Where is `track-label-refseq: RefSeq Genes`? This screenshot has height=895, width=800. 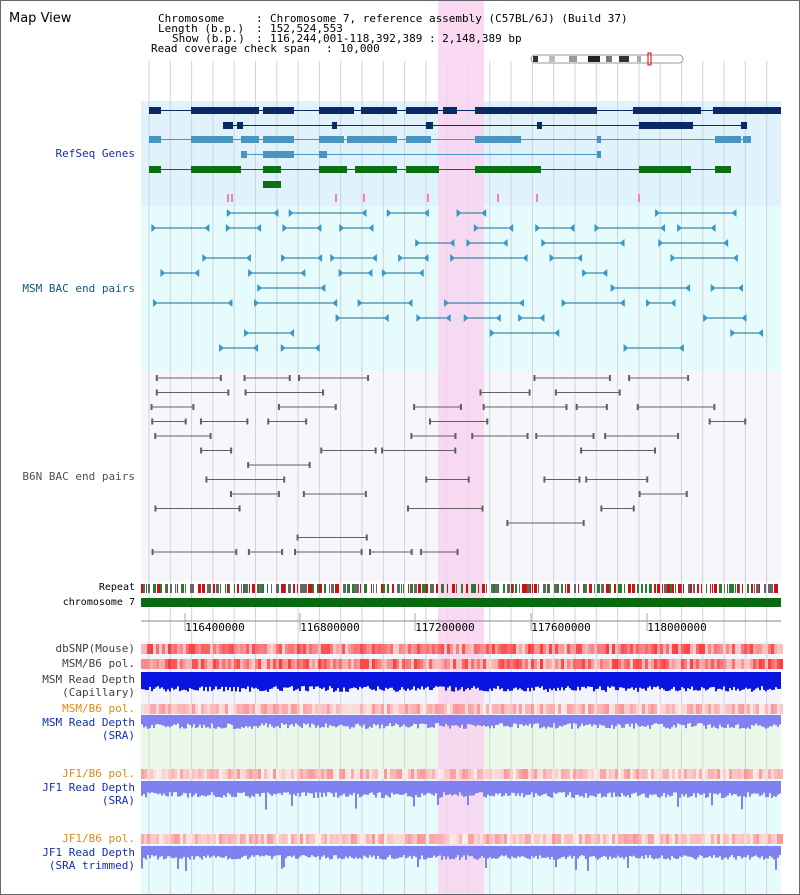
track-label-refseq: RefSeq Genes is located at coordinates (95, 153).